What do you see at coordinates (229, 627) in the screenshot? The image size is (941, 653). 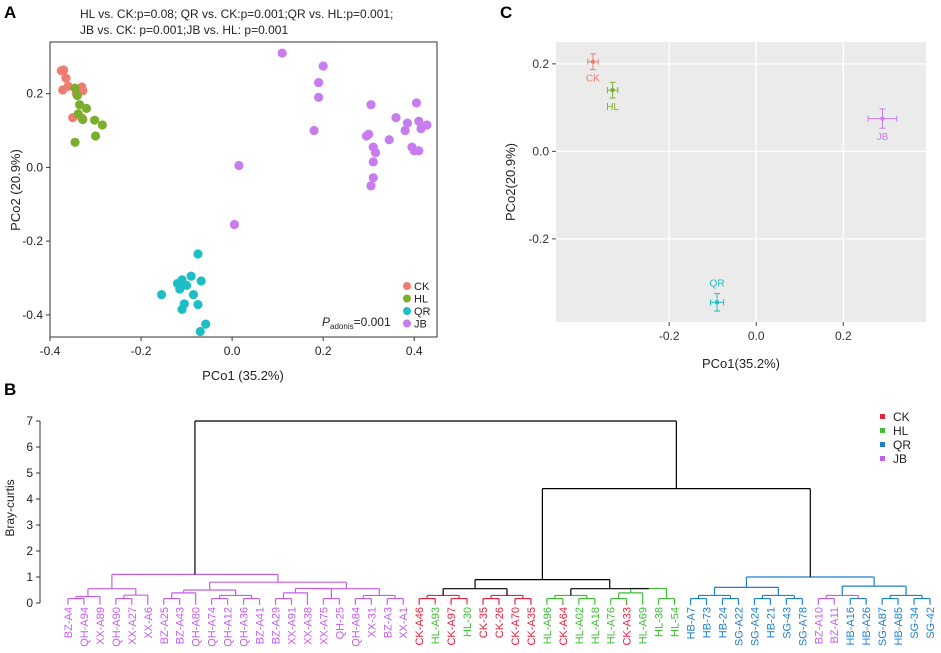 I see `leaf-label: QH-A12` at bounding box center [229, 627].